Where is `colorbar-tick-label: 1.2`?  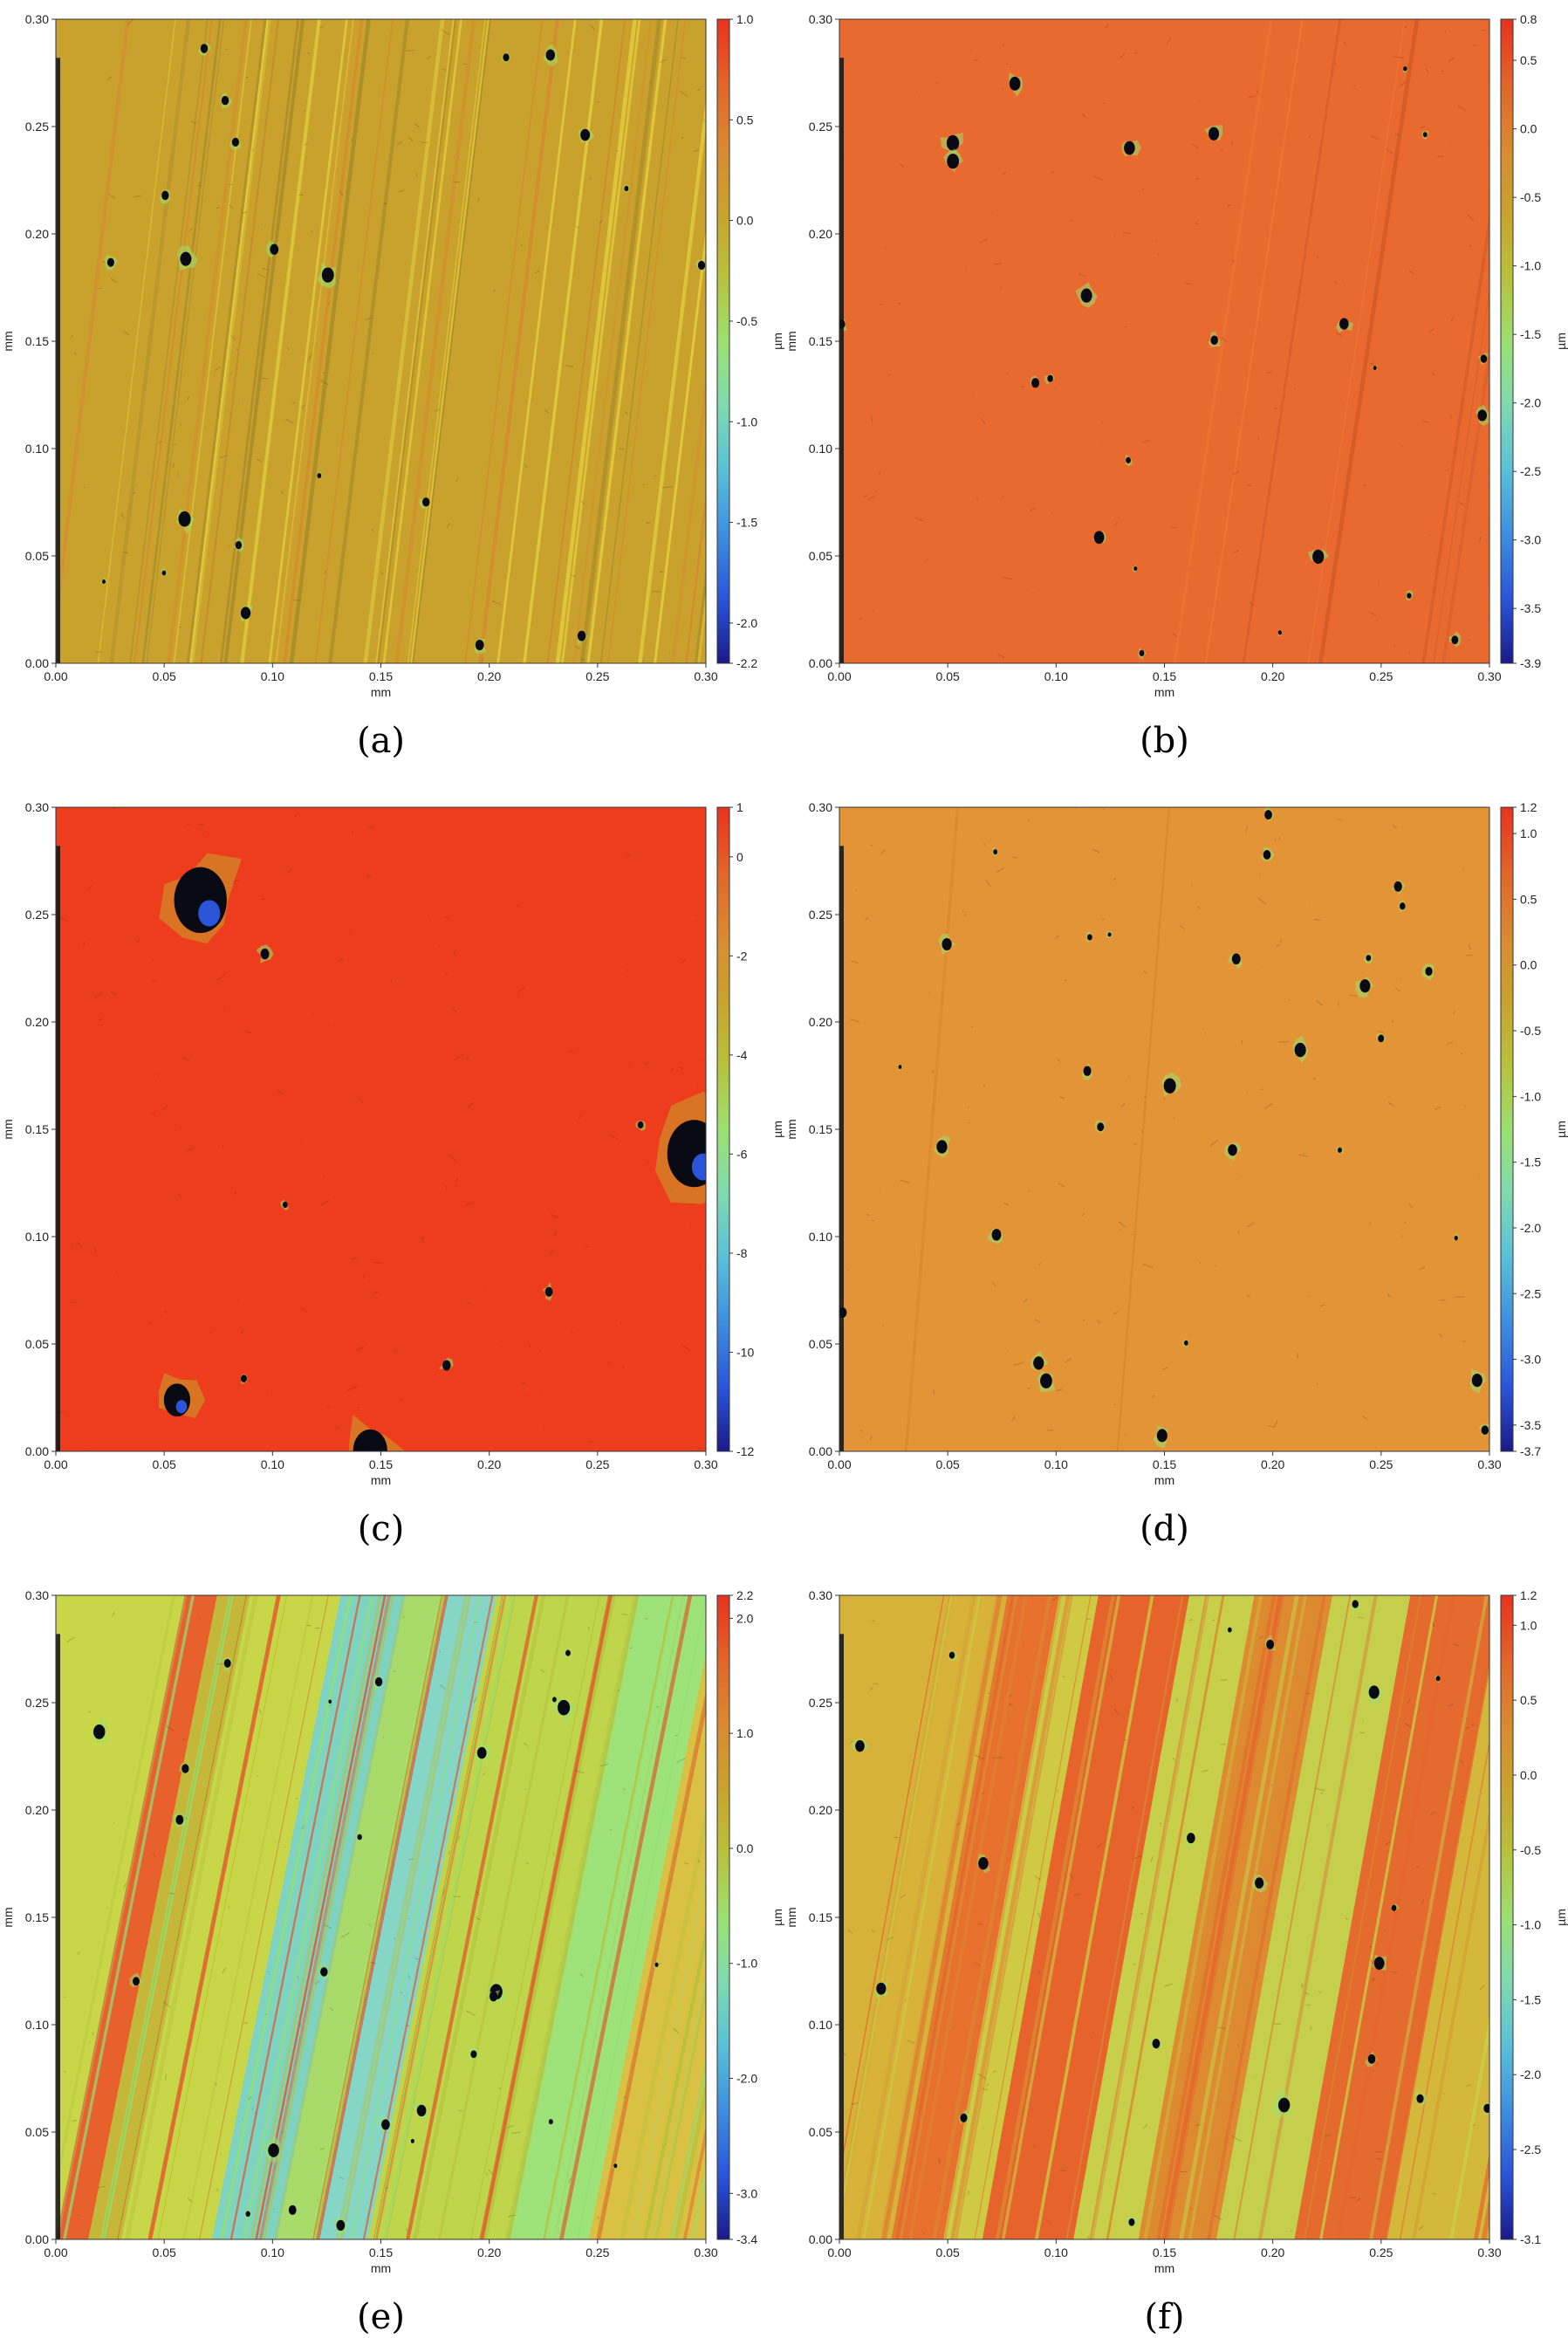
colorbar-tick-label: 1.2 is located at coordinates (1528, 807).